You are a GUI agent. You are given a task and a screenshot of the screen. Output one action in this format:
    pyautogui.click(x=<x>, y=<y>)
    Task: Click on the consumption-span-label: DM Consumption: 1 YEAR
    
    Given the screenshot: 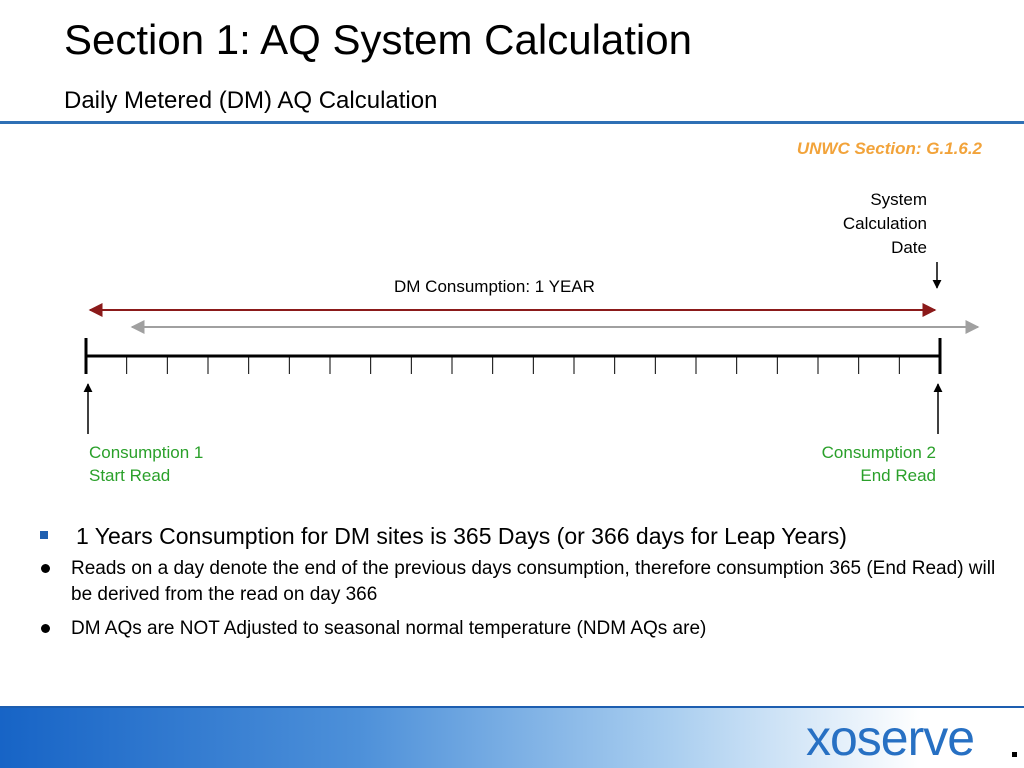 What is the action you would take?
    pyautogui.click(x=494, y=286)
    